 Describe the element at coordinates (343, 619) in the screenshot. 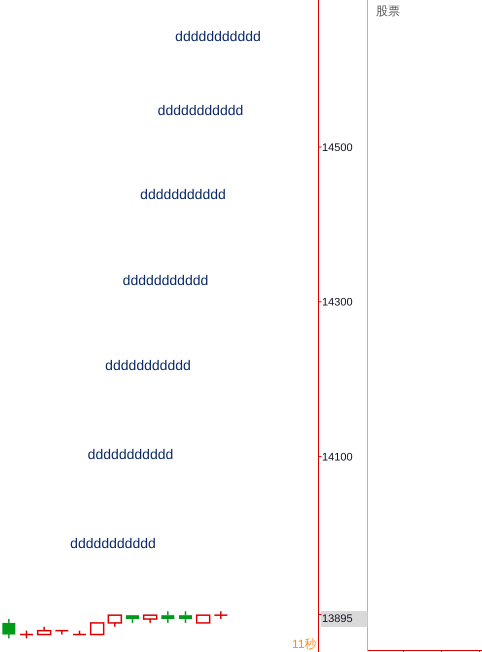

I see `price-tag: 13895` at that location.